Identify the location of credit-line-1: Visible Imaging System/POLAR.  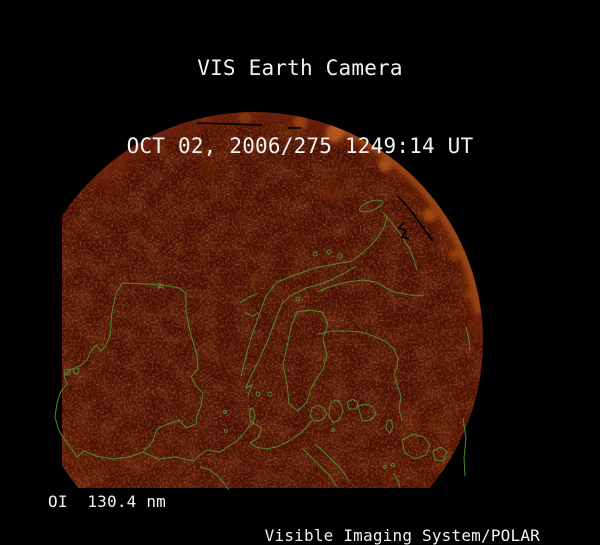
(402, 535).